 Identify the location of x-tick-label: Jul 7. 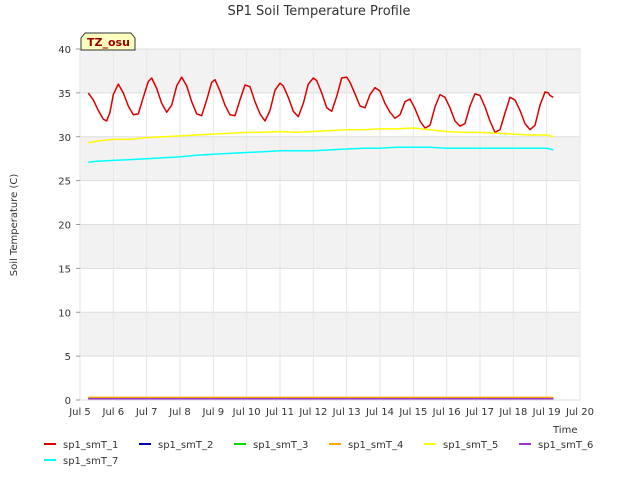
(146, 412).